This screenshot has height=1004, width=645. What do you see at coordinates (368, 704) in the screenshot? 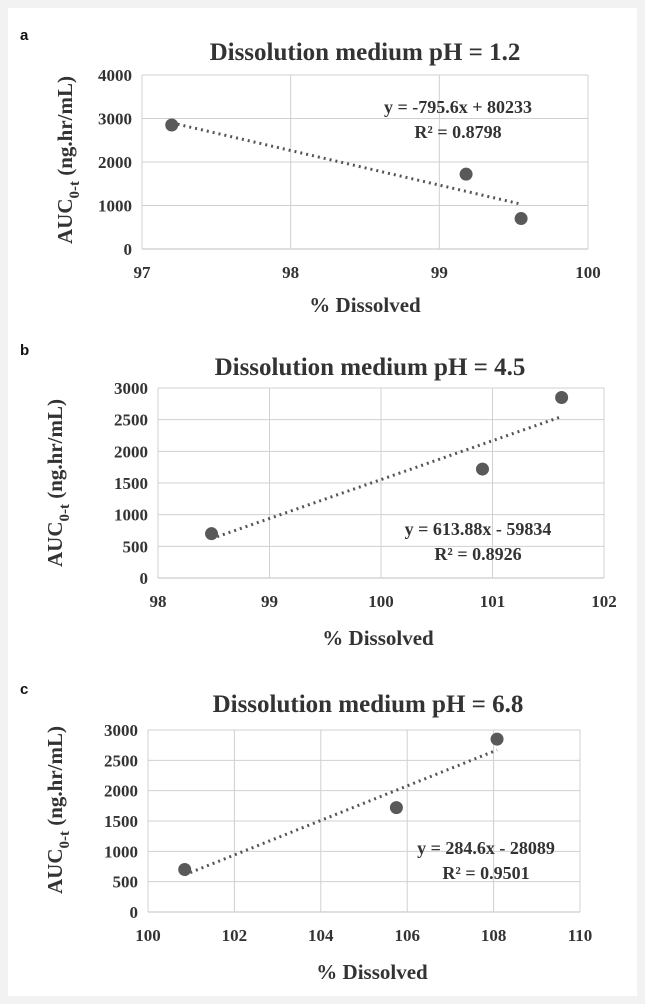
I see `chart-title: Dissolution medium pH = 6.8` at bounding box center [368, 704].